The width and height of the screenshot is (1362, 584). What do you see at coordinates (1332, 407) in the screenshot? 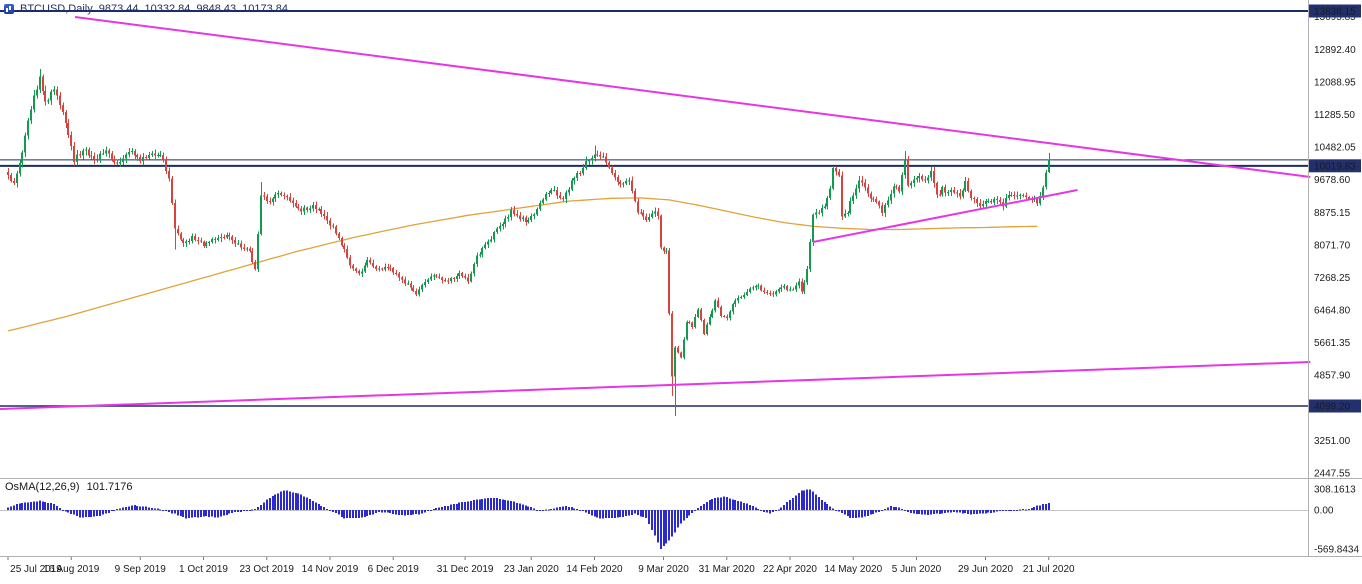
I see `svg-text: 4099.20` at bounding box center [1332, 407].